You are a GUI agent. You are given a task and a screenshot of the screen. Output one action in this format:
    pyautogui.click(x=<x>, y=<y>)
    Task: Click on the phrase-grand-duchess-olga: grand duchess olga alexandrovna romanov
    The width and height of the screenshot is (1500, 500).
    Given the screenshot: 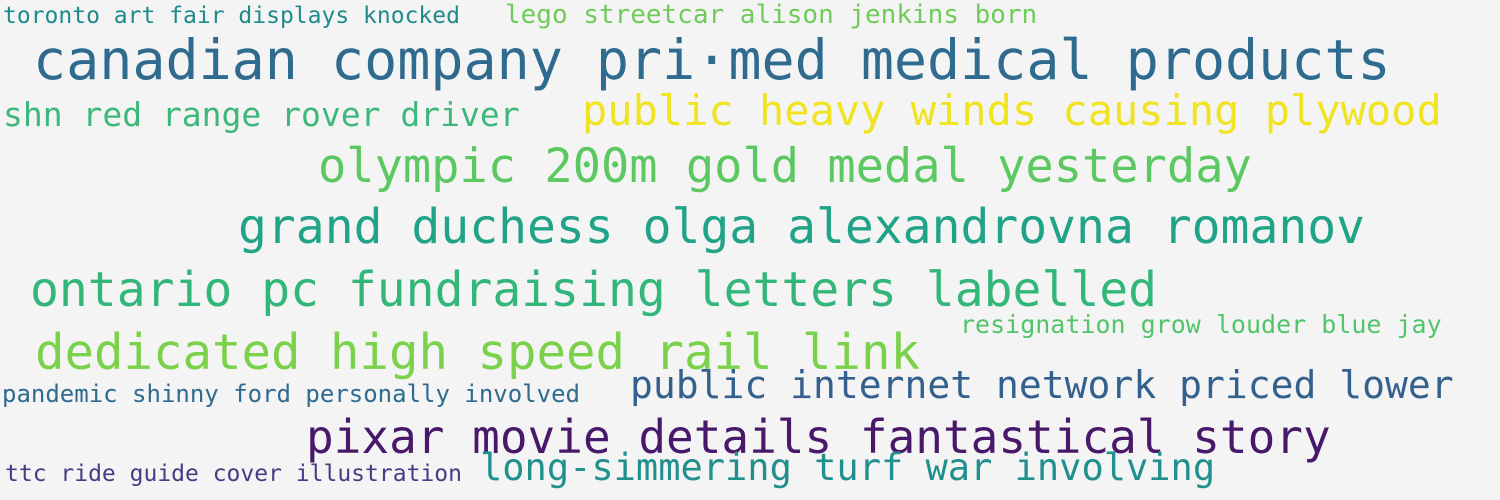 What is the action you would take?
    pyautogui.click(x=802, y=227)
    